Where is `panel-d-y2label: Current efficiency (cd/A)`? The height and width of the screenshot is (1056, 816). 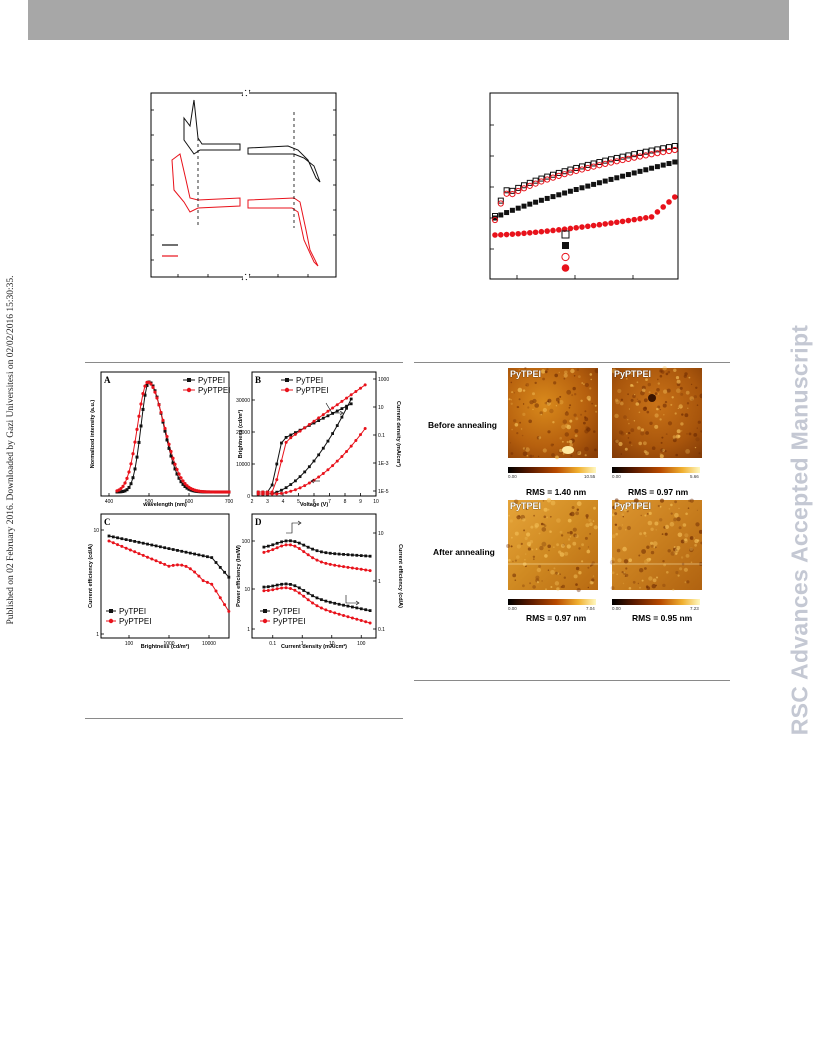
panel-d-y2label: Current efficiency (cd/A) is located at coordinates (400, 576).